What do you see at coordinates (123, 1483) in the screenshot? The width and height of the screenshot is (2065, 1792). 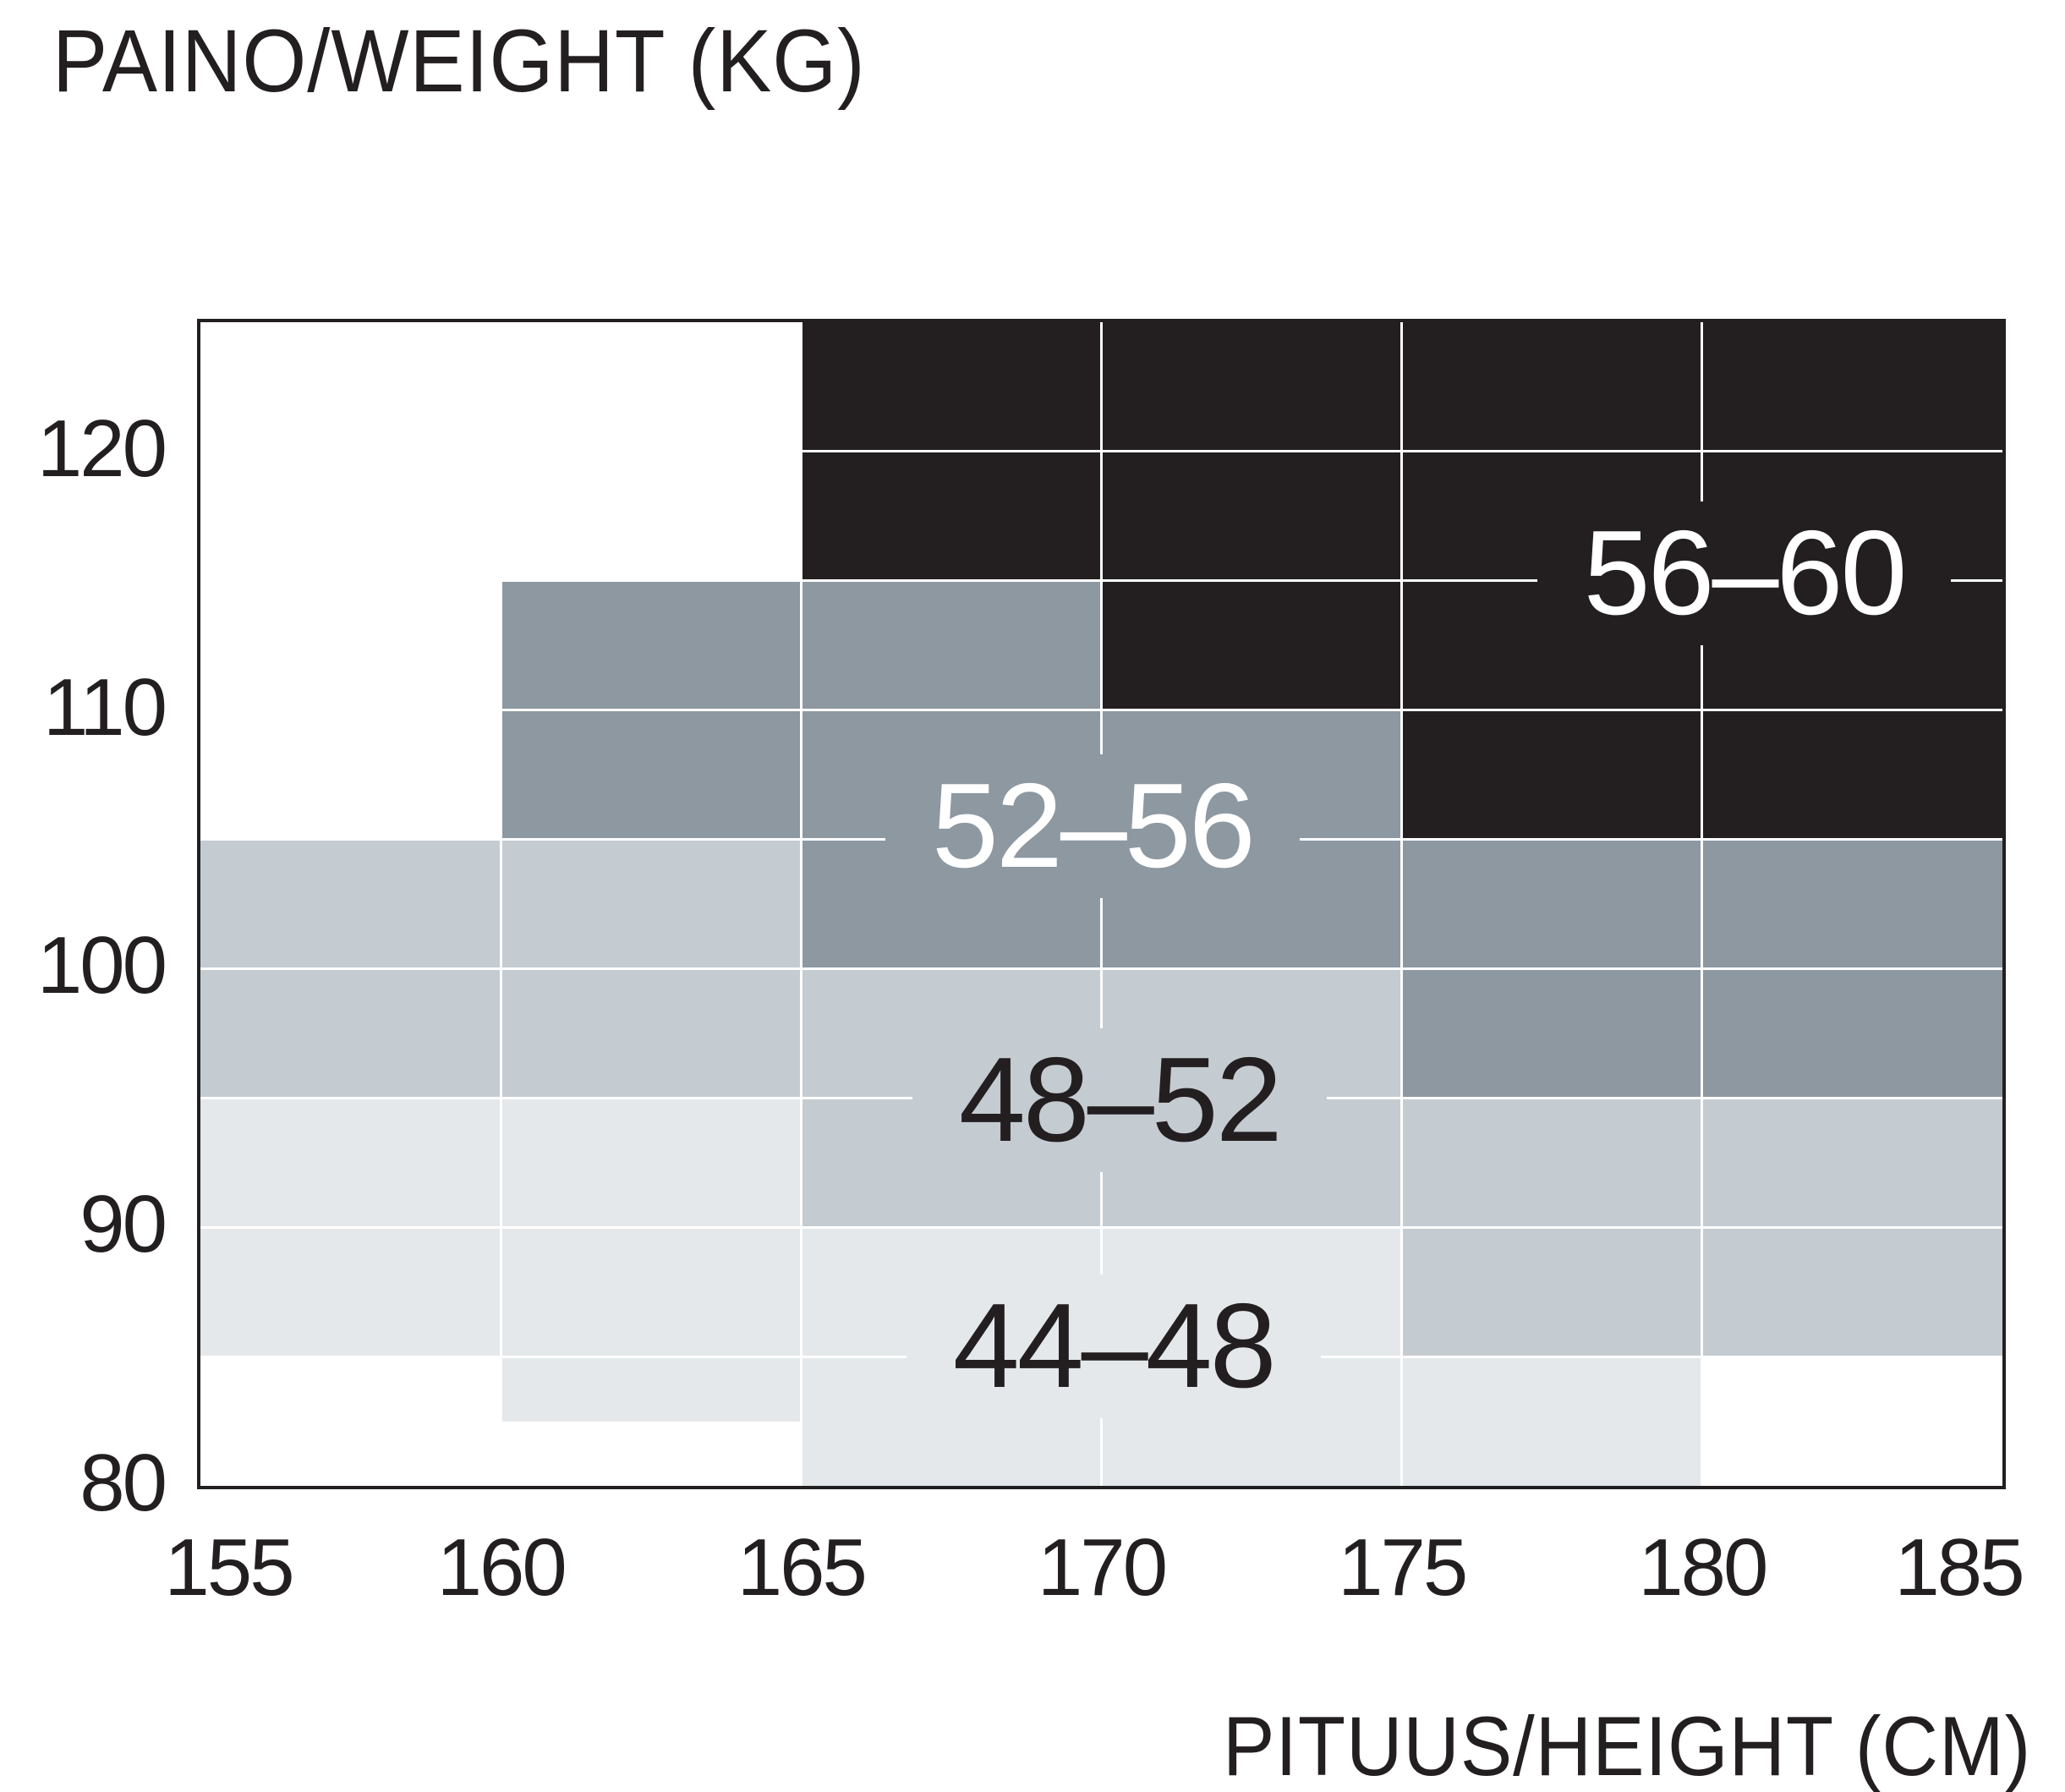 I see `y-tick-80: 80` at bounding box center [123, 1483].